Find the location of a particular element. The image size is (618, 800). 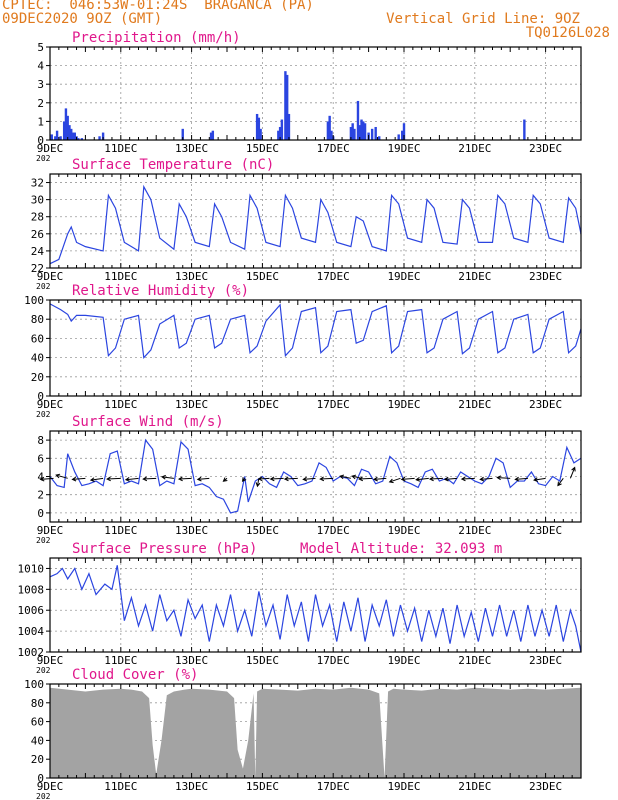

x-tick-label: 21DEC is located at coordinates (474, 660).